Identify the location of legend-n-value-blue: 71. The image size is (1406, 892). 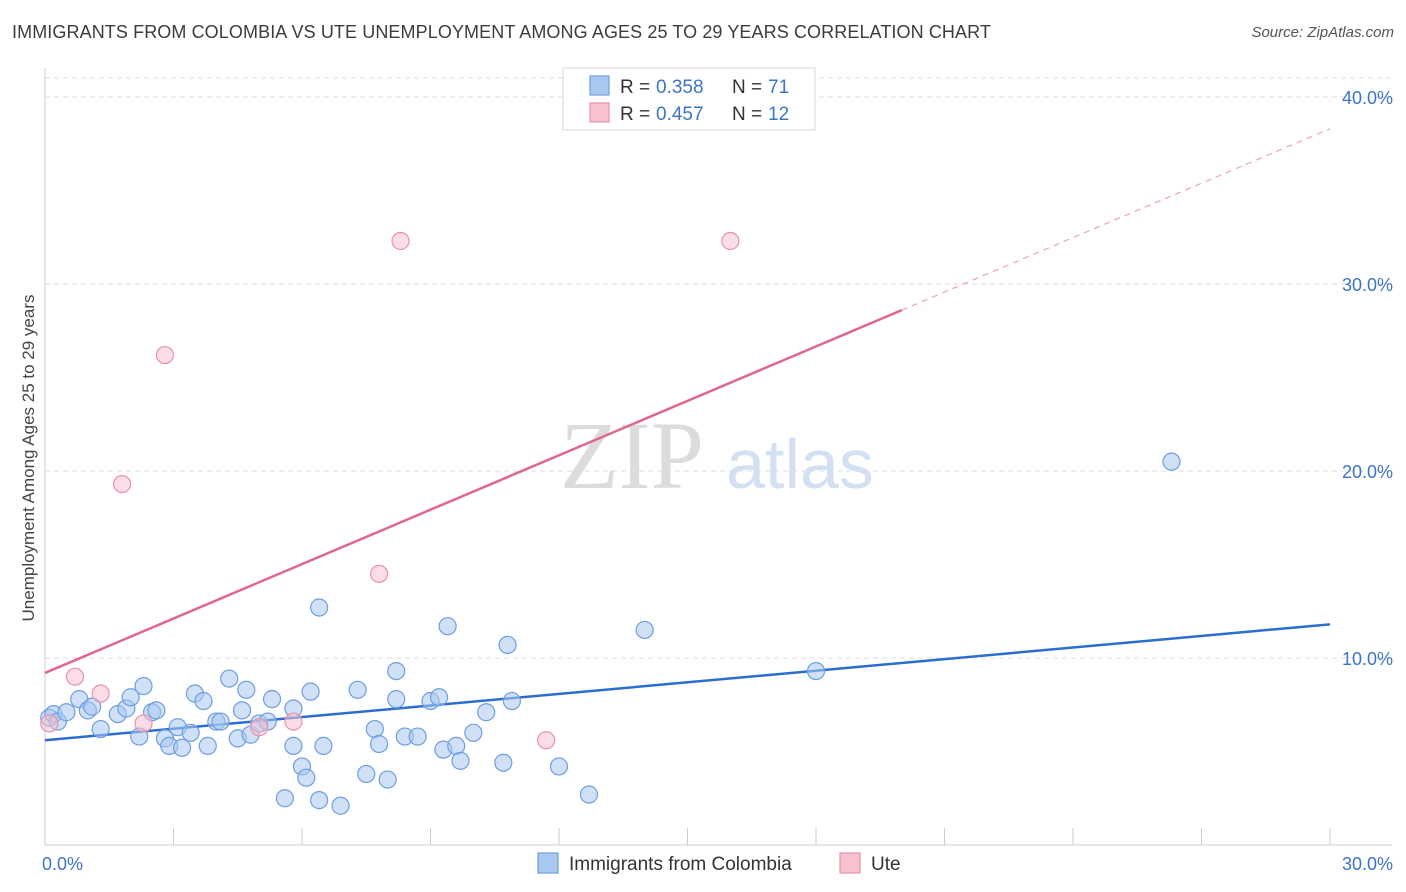
(778, 87).